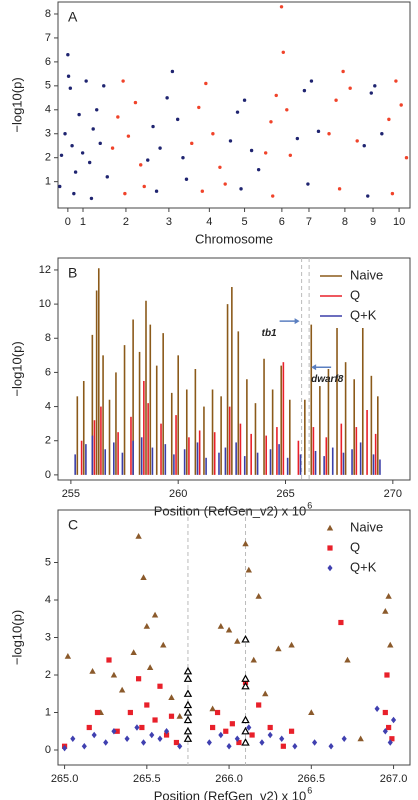 This screenshot has width=418, height=800. I want to click on y-tick-label: 2, so click(48, 158).